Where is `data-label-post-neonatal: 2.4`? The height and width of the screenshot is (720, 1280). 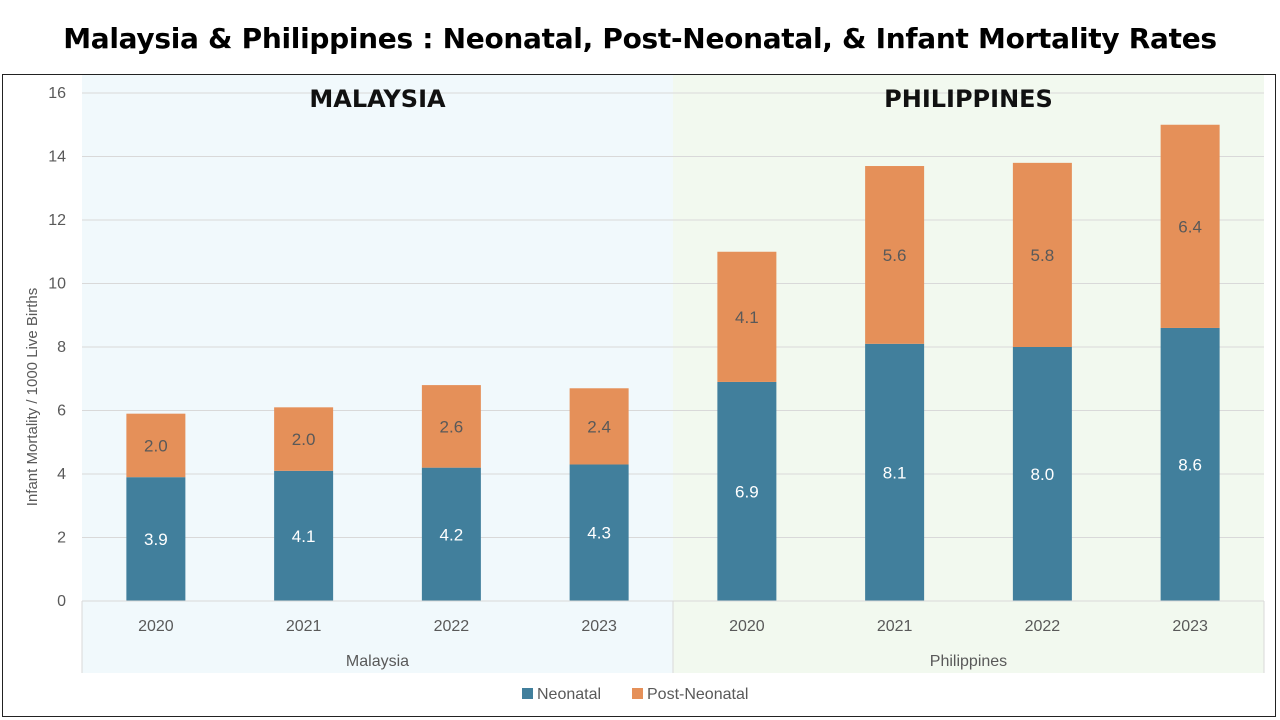 data-label-post-neonatal: 2.4 is located at coordinates (599, 426).